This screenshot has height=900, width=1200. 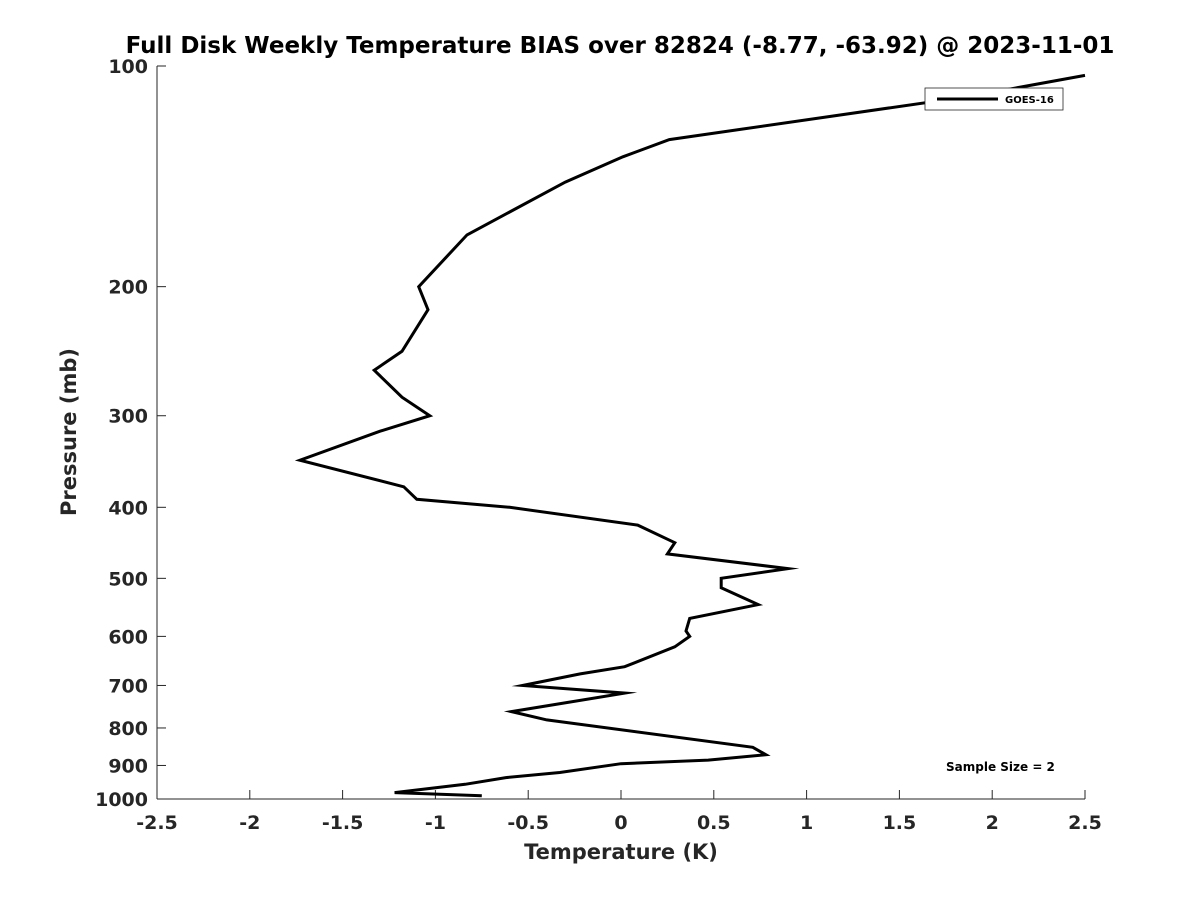 I want to click on y-axis-label: Pressure (mb), so click(x=69, y=432).